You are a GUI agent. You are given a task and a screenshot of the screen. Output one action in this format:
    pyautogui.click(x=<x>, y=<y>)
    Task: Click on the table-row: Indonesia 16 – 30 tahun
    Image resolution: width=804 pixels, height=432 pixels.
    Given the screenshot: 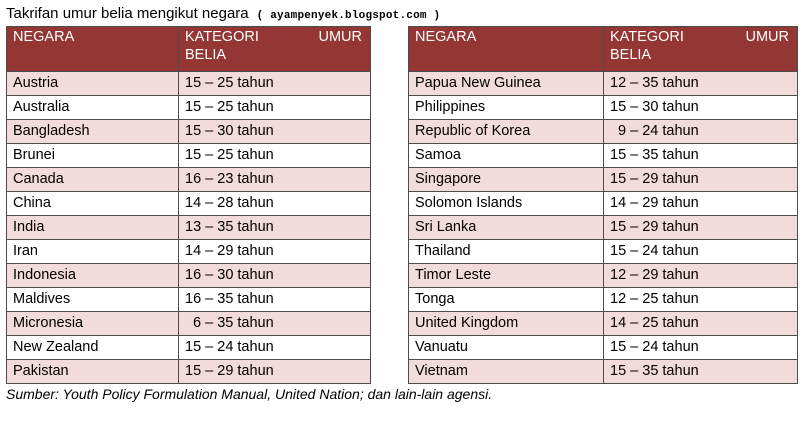 What is the action you would take?
    pyautogui.click(x=188, y=275)
    